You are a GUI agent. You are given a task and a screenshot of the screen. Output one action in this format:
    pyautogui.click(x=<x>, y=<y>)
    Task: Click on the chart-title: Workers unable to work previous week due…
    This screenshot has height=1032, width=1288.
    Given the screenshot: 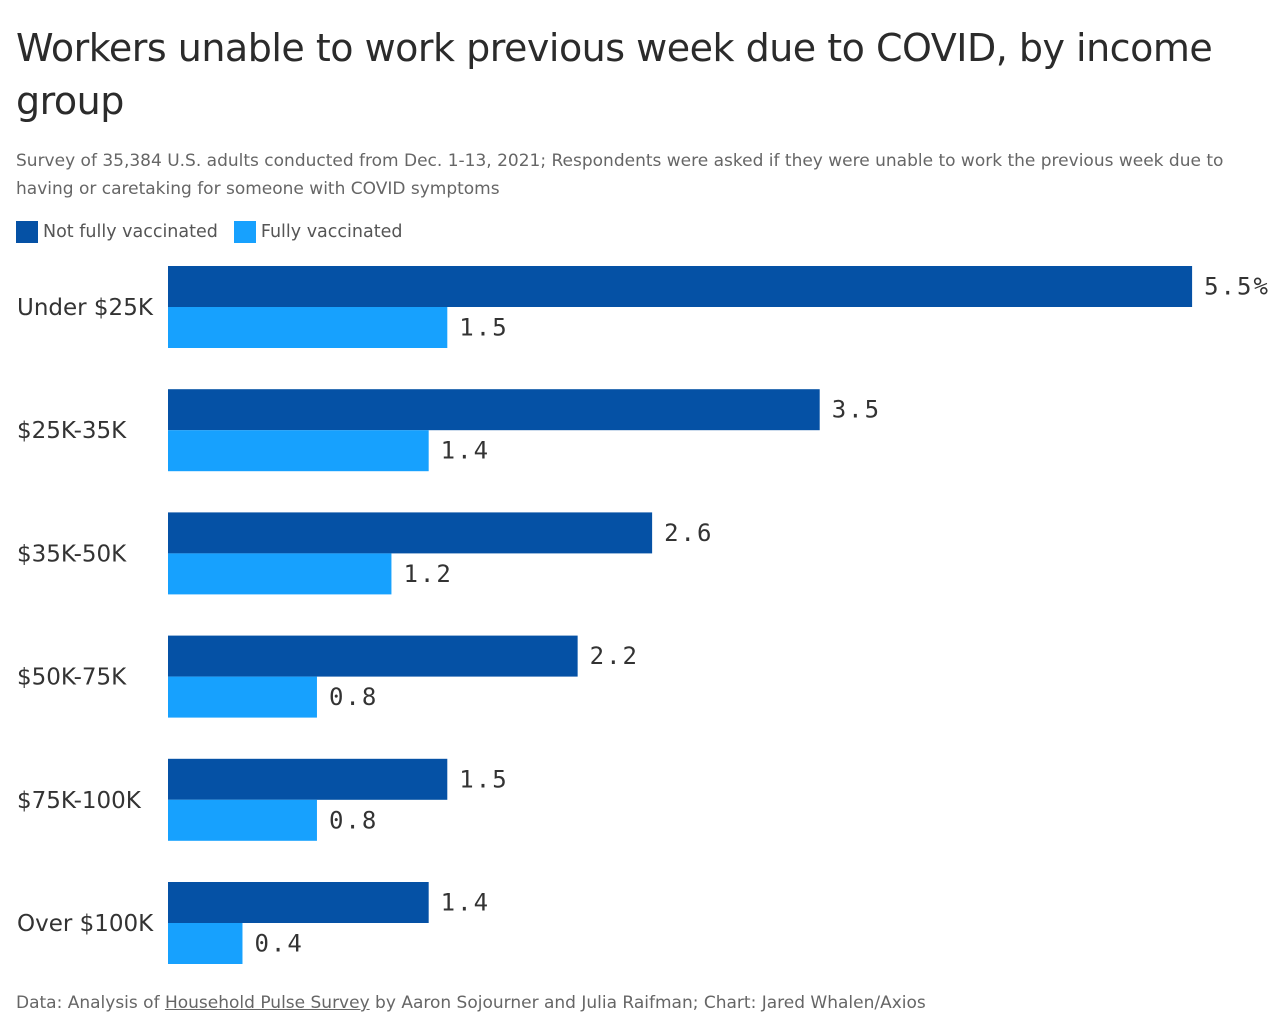 What is the action you would take?
    pyautogui.click(x=614, y=74)
    